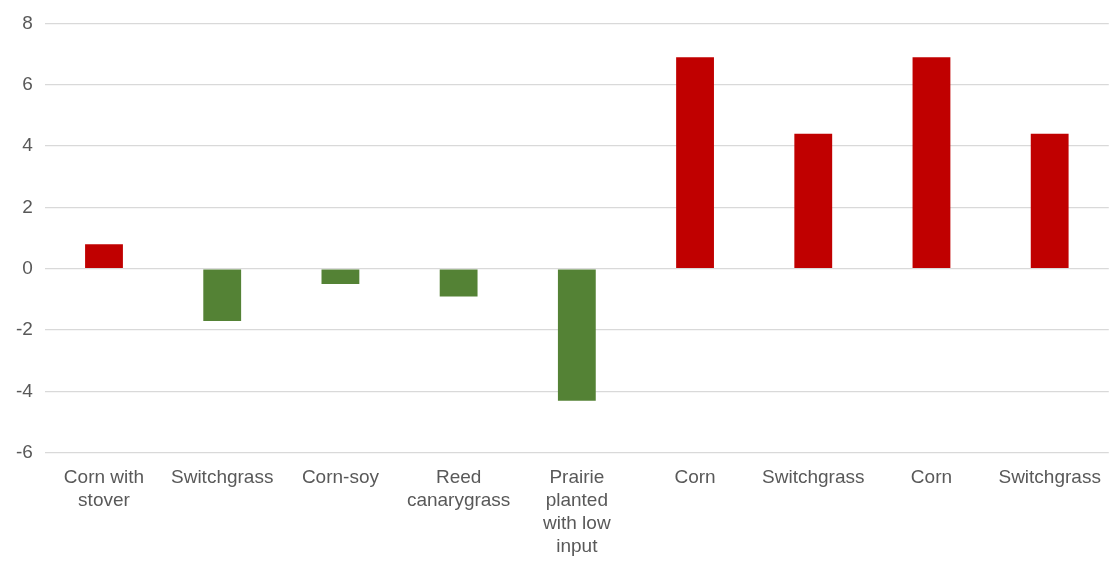 The image size is (1115, 572). I want to click on x-tick-label: Reed canarygrass, so click(458, 488).